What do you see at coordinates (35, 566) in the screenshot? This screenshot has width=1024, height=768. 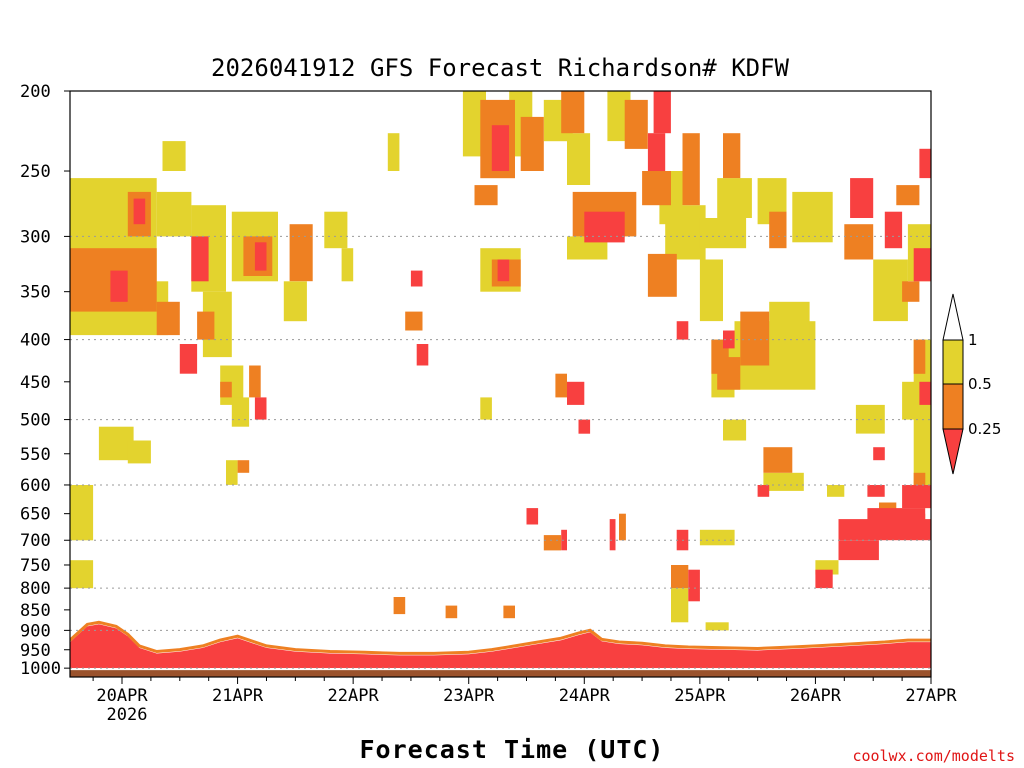 I see `y-tick-label: 750` at bounding box center [35, 566].